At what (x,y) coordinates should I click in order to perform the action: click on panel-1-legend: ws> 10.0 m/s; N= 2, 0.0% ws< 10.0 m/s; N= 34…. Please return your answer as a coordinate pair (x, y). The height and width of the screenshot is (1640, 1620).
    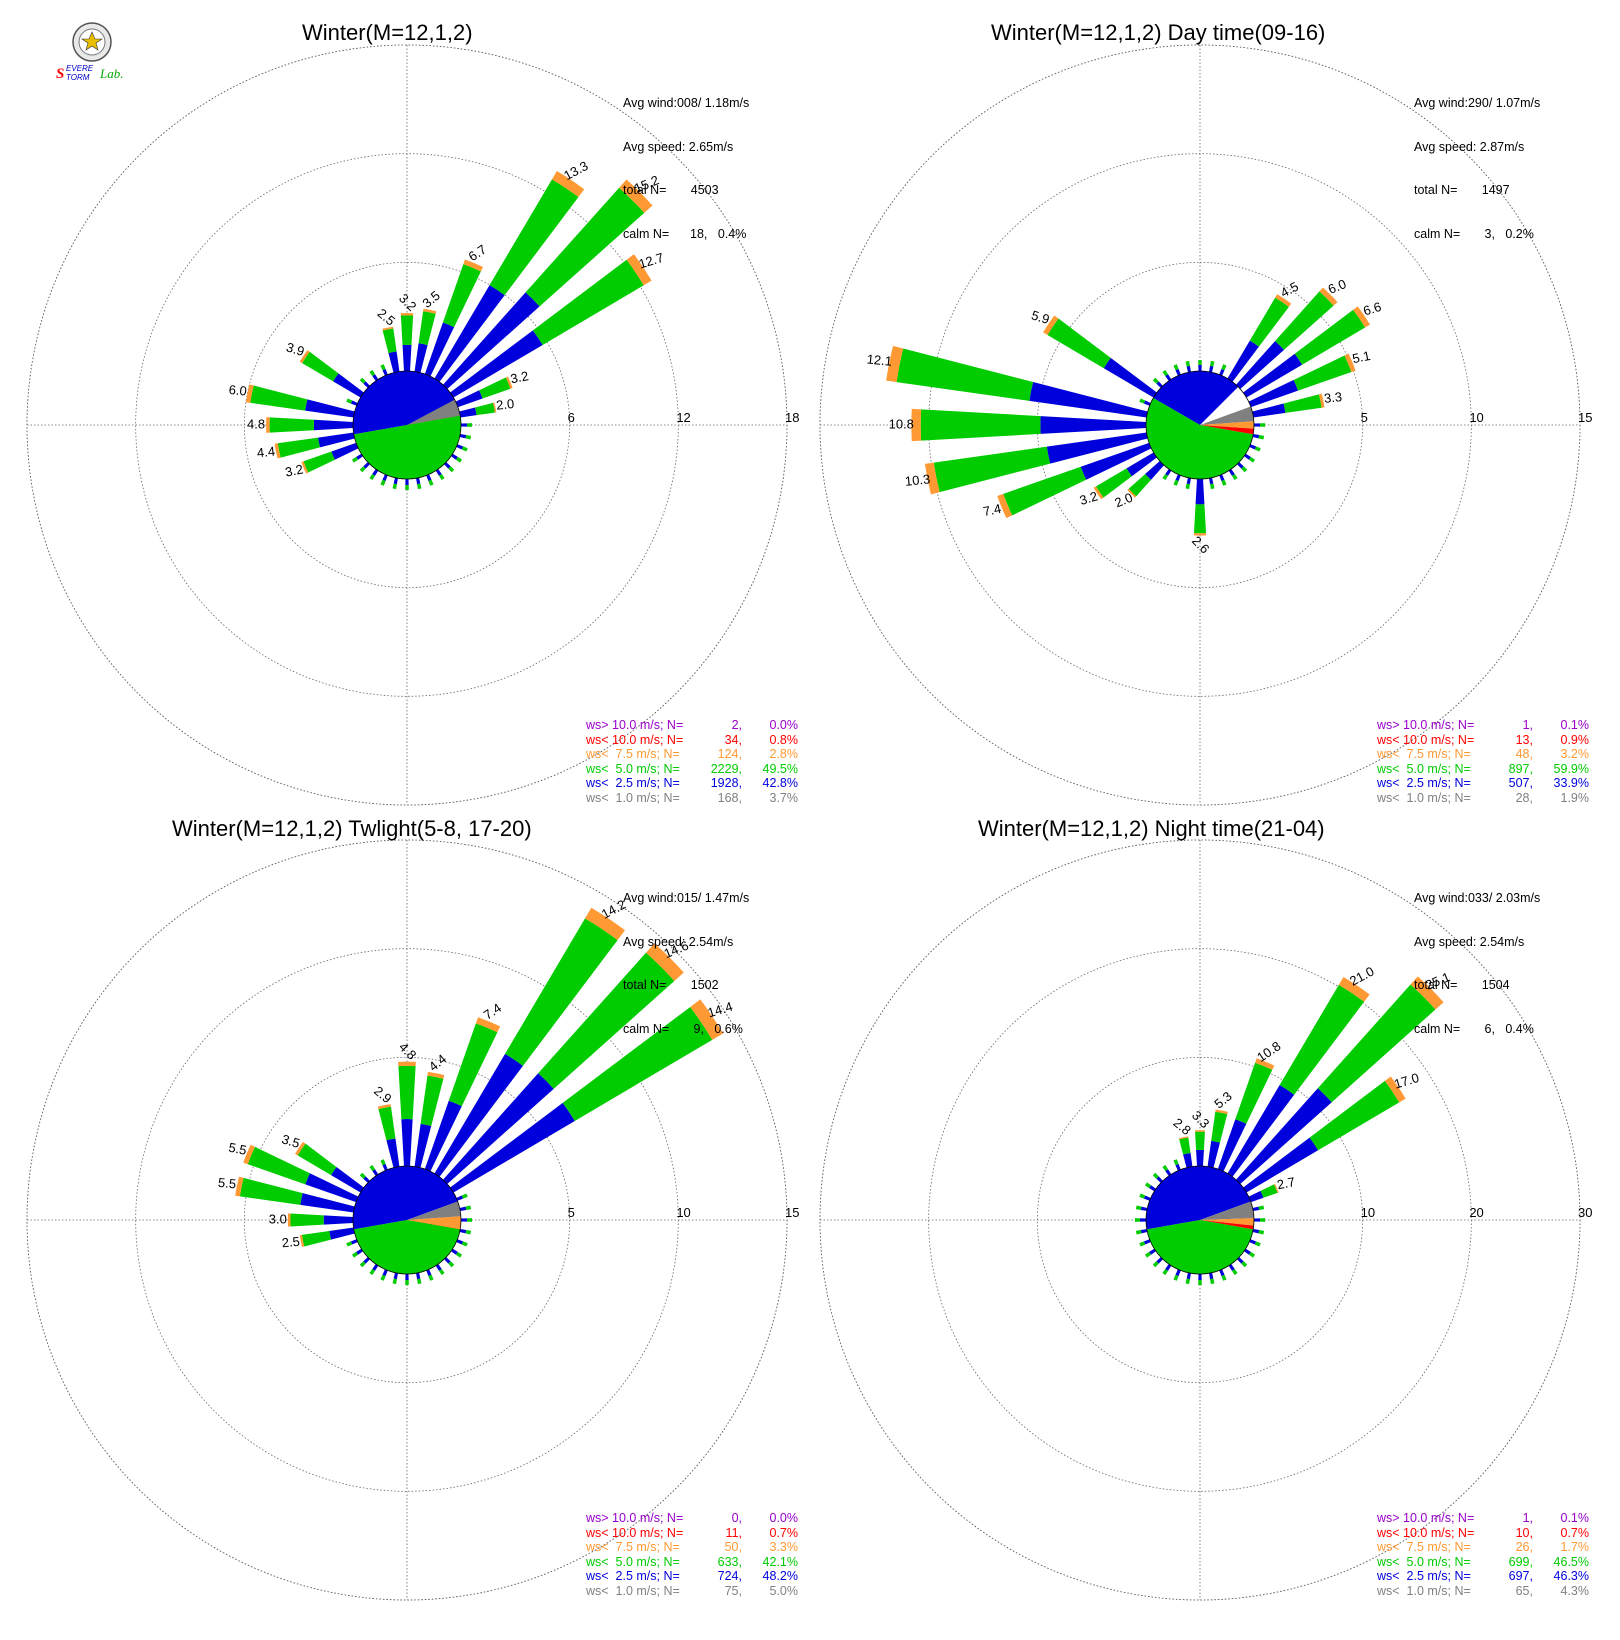
    Looking at the image, I should click on (692, 761).